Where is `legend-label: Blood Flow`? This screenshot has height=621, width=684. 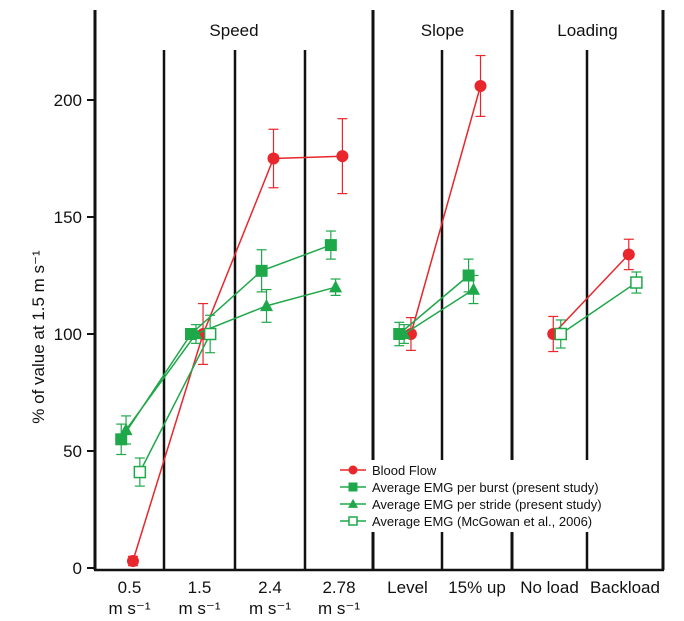 legend-label: Blood Flow is located at coordinates (404, 470).